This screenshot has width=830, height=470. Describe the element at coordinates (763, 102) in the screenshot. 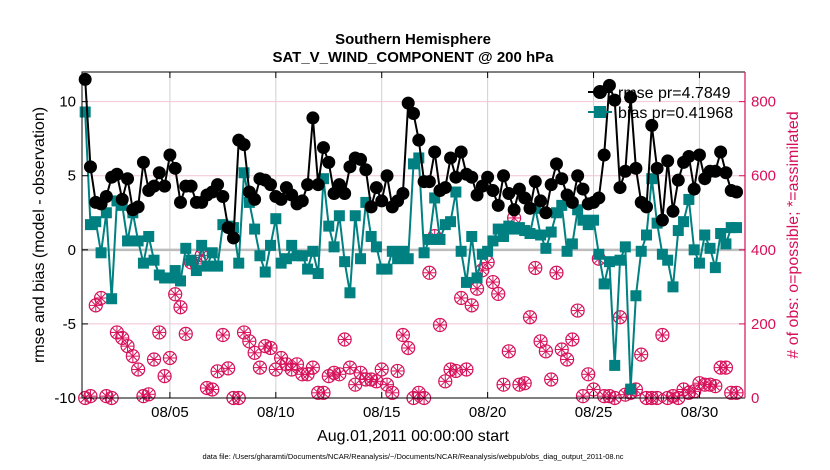

I see `y-right-tick-label: 800` at that location.